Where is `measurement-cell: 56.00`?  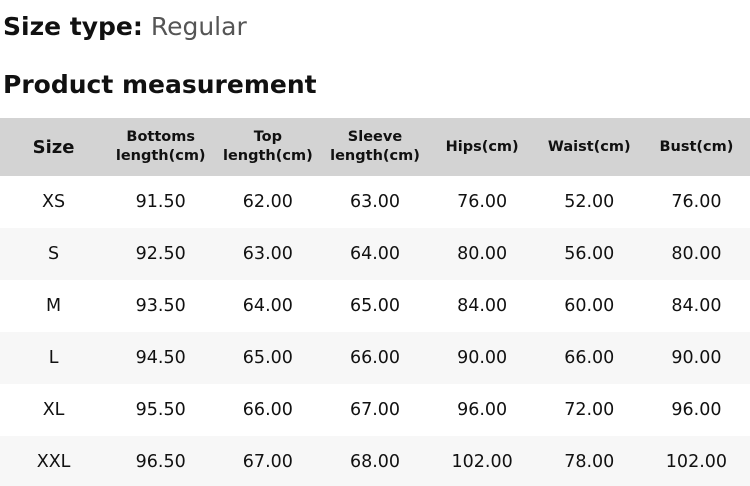 measurement-cell: 56.00 is located at coordinates (589, 254).